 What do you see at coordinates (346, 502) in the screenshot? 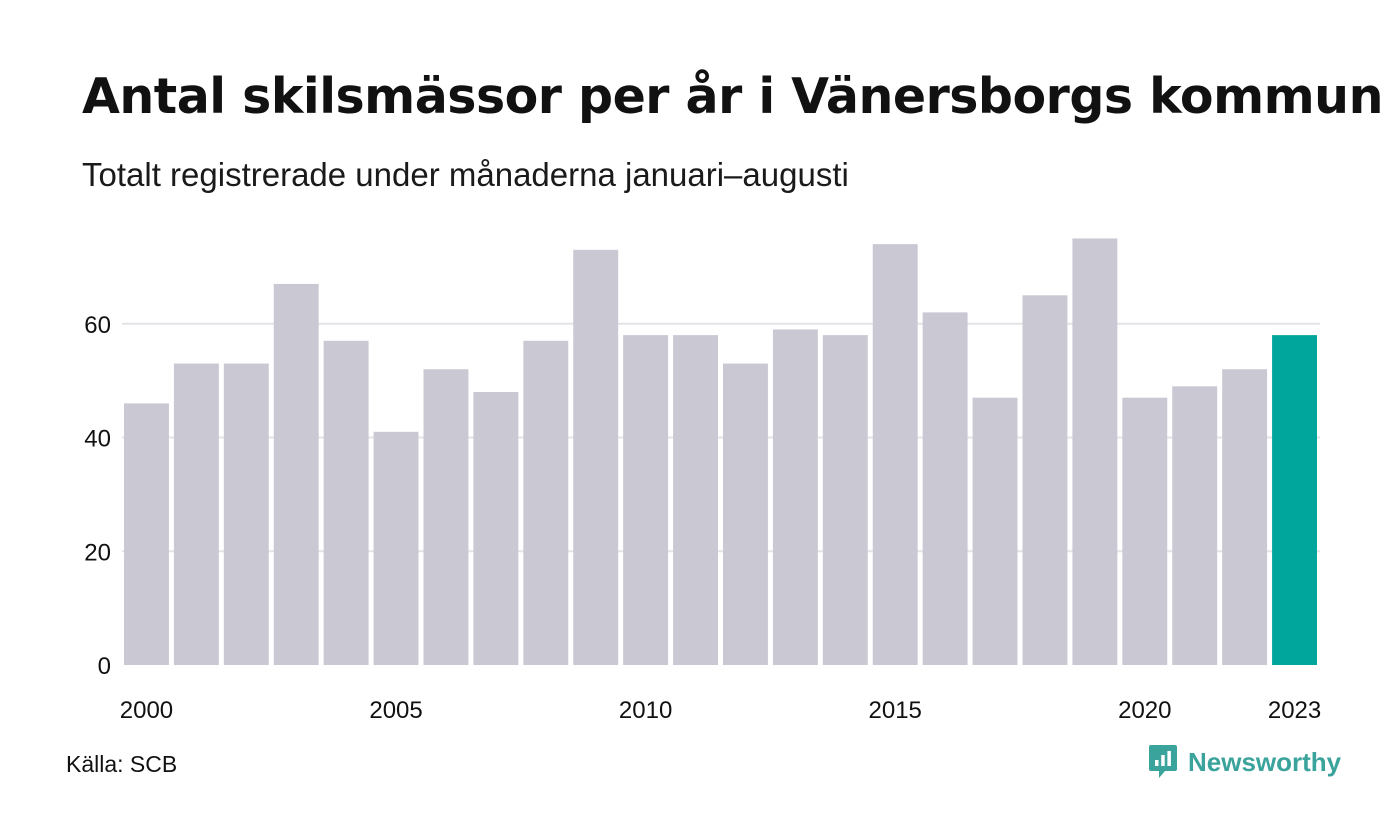
I see `bar-2004` at bounding box center [346, 502].